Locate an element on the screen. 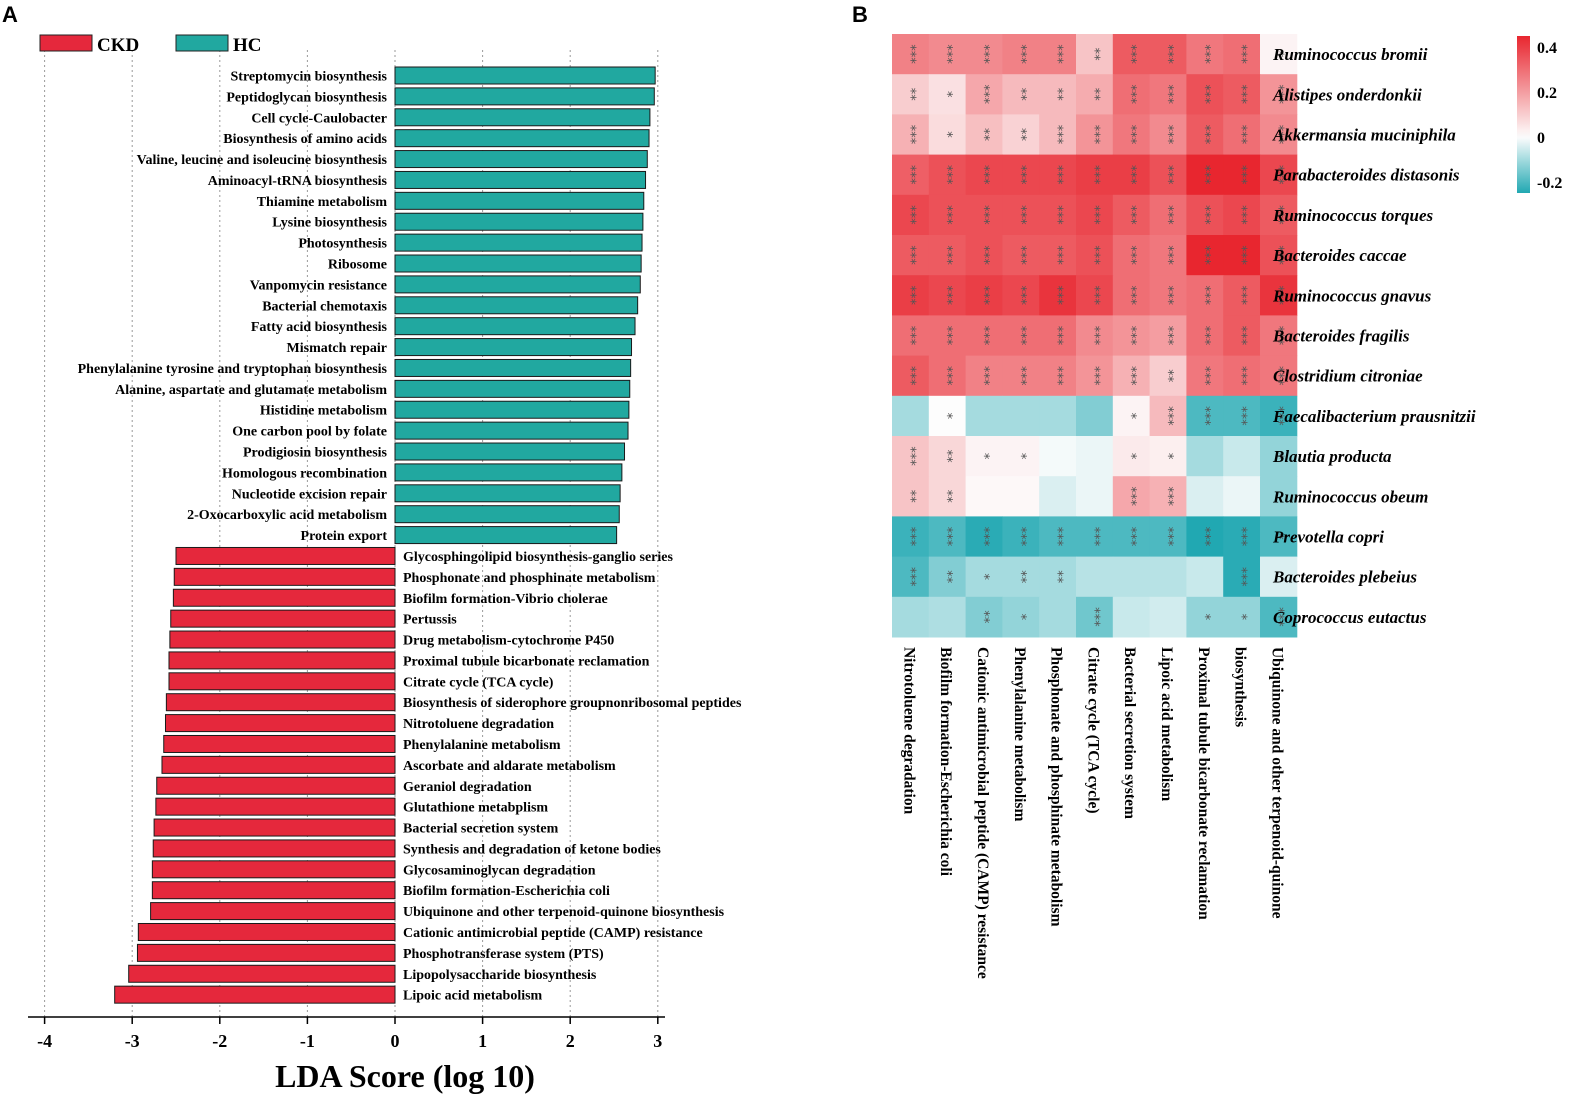  heat-cell-ruminococcus-torques-phosphonate-and-phosphinate-metabolism is located at coordinates (1058, 215).